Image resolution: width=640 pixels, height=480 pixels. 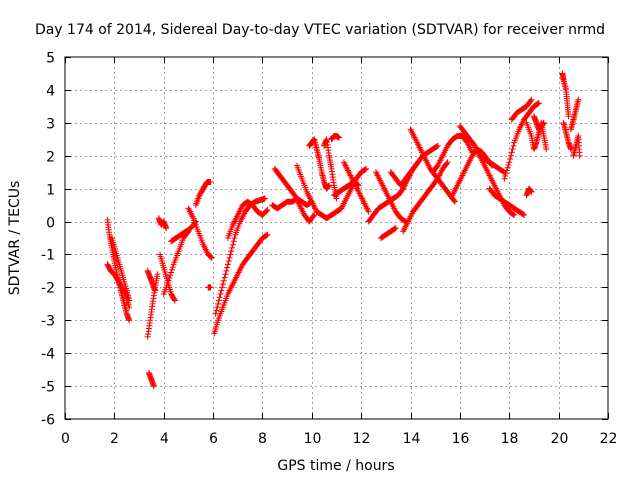 What do you see at coordinates (313, 439) in the screenshot?
I see `x-tick-label: 10` at bounding box center [313, 439].